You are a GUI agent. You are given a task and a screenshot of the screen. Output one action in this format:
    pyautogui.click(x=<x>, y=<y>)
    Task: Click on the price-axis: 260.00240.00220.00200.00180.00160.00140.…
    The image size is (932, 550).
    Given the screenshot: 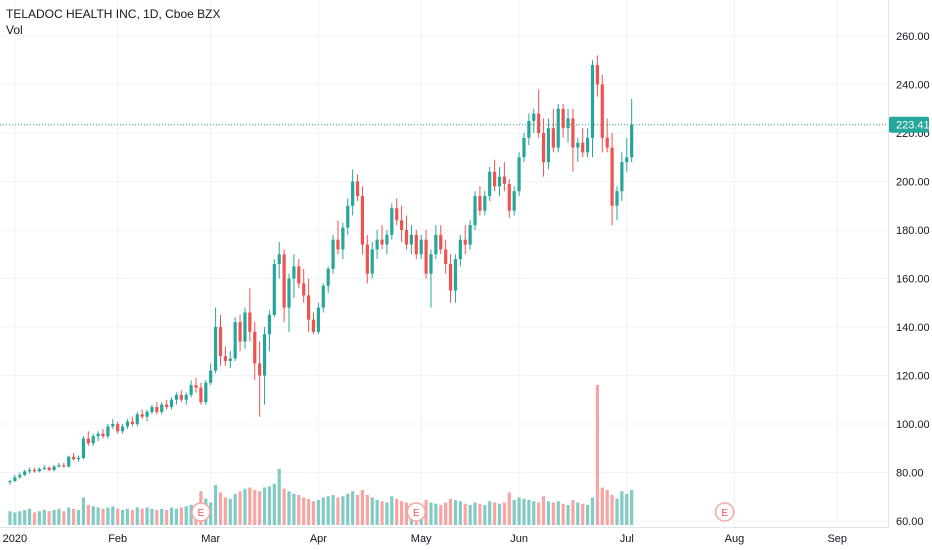 What is the action you would take?
    pyautogui.click(x=913, y=279)
    